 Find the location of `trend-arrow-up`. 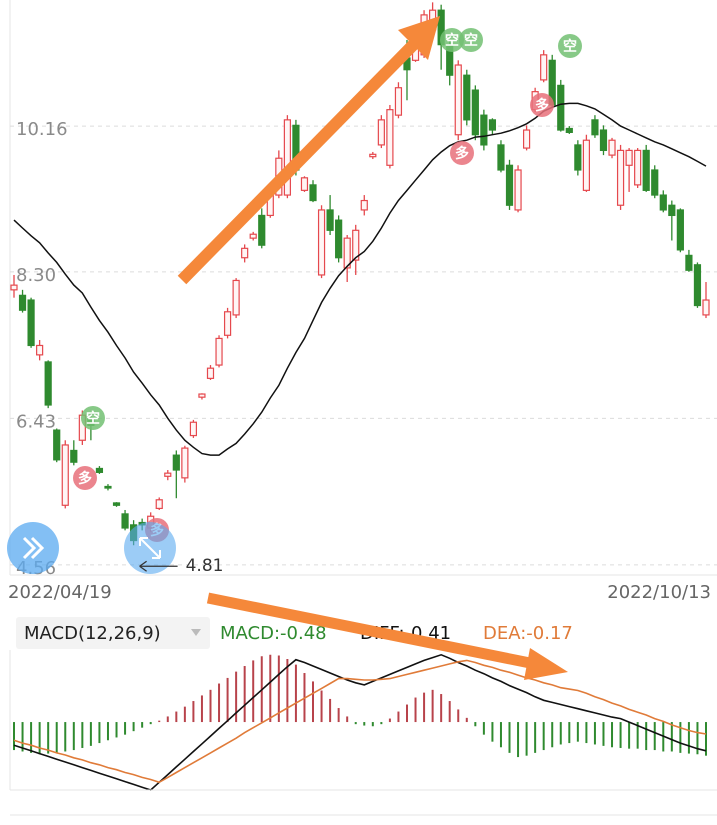

trend-arrow-up is located at coordinates (300, 160).